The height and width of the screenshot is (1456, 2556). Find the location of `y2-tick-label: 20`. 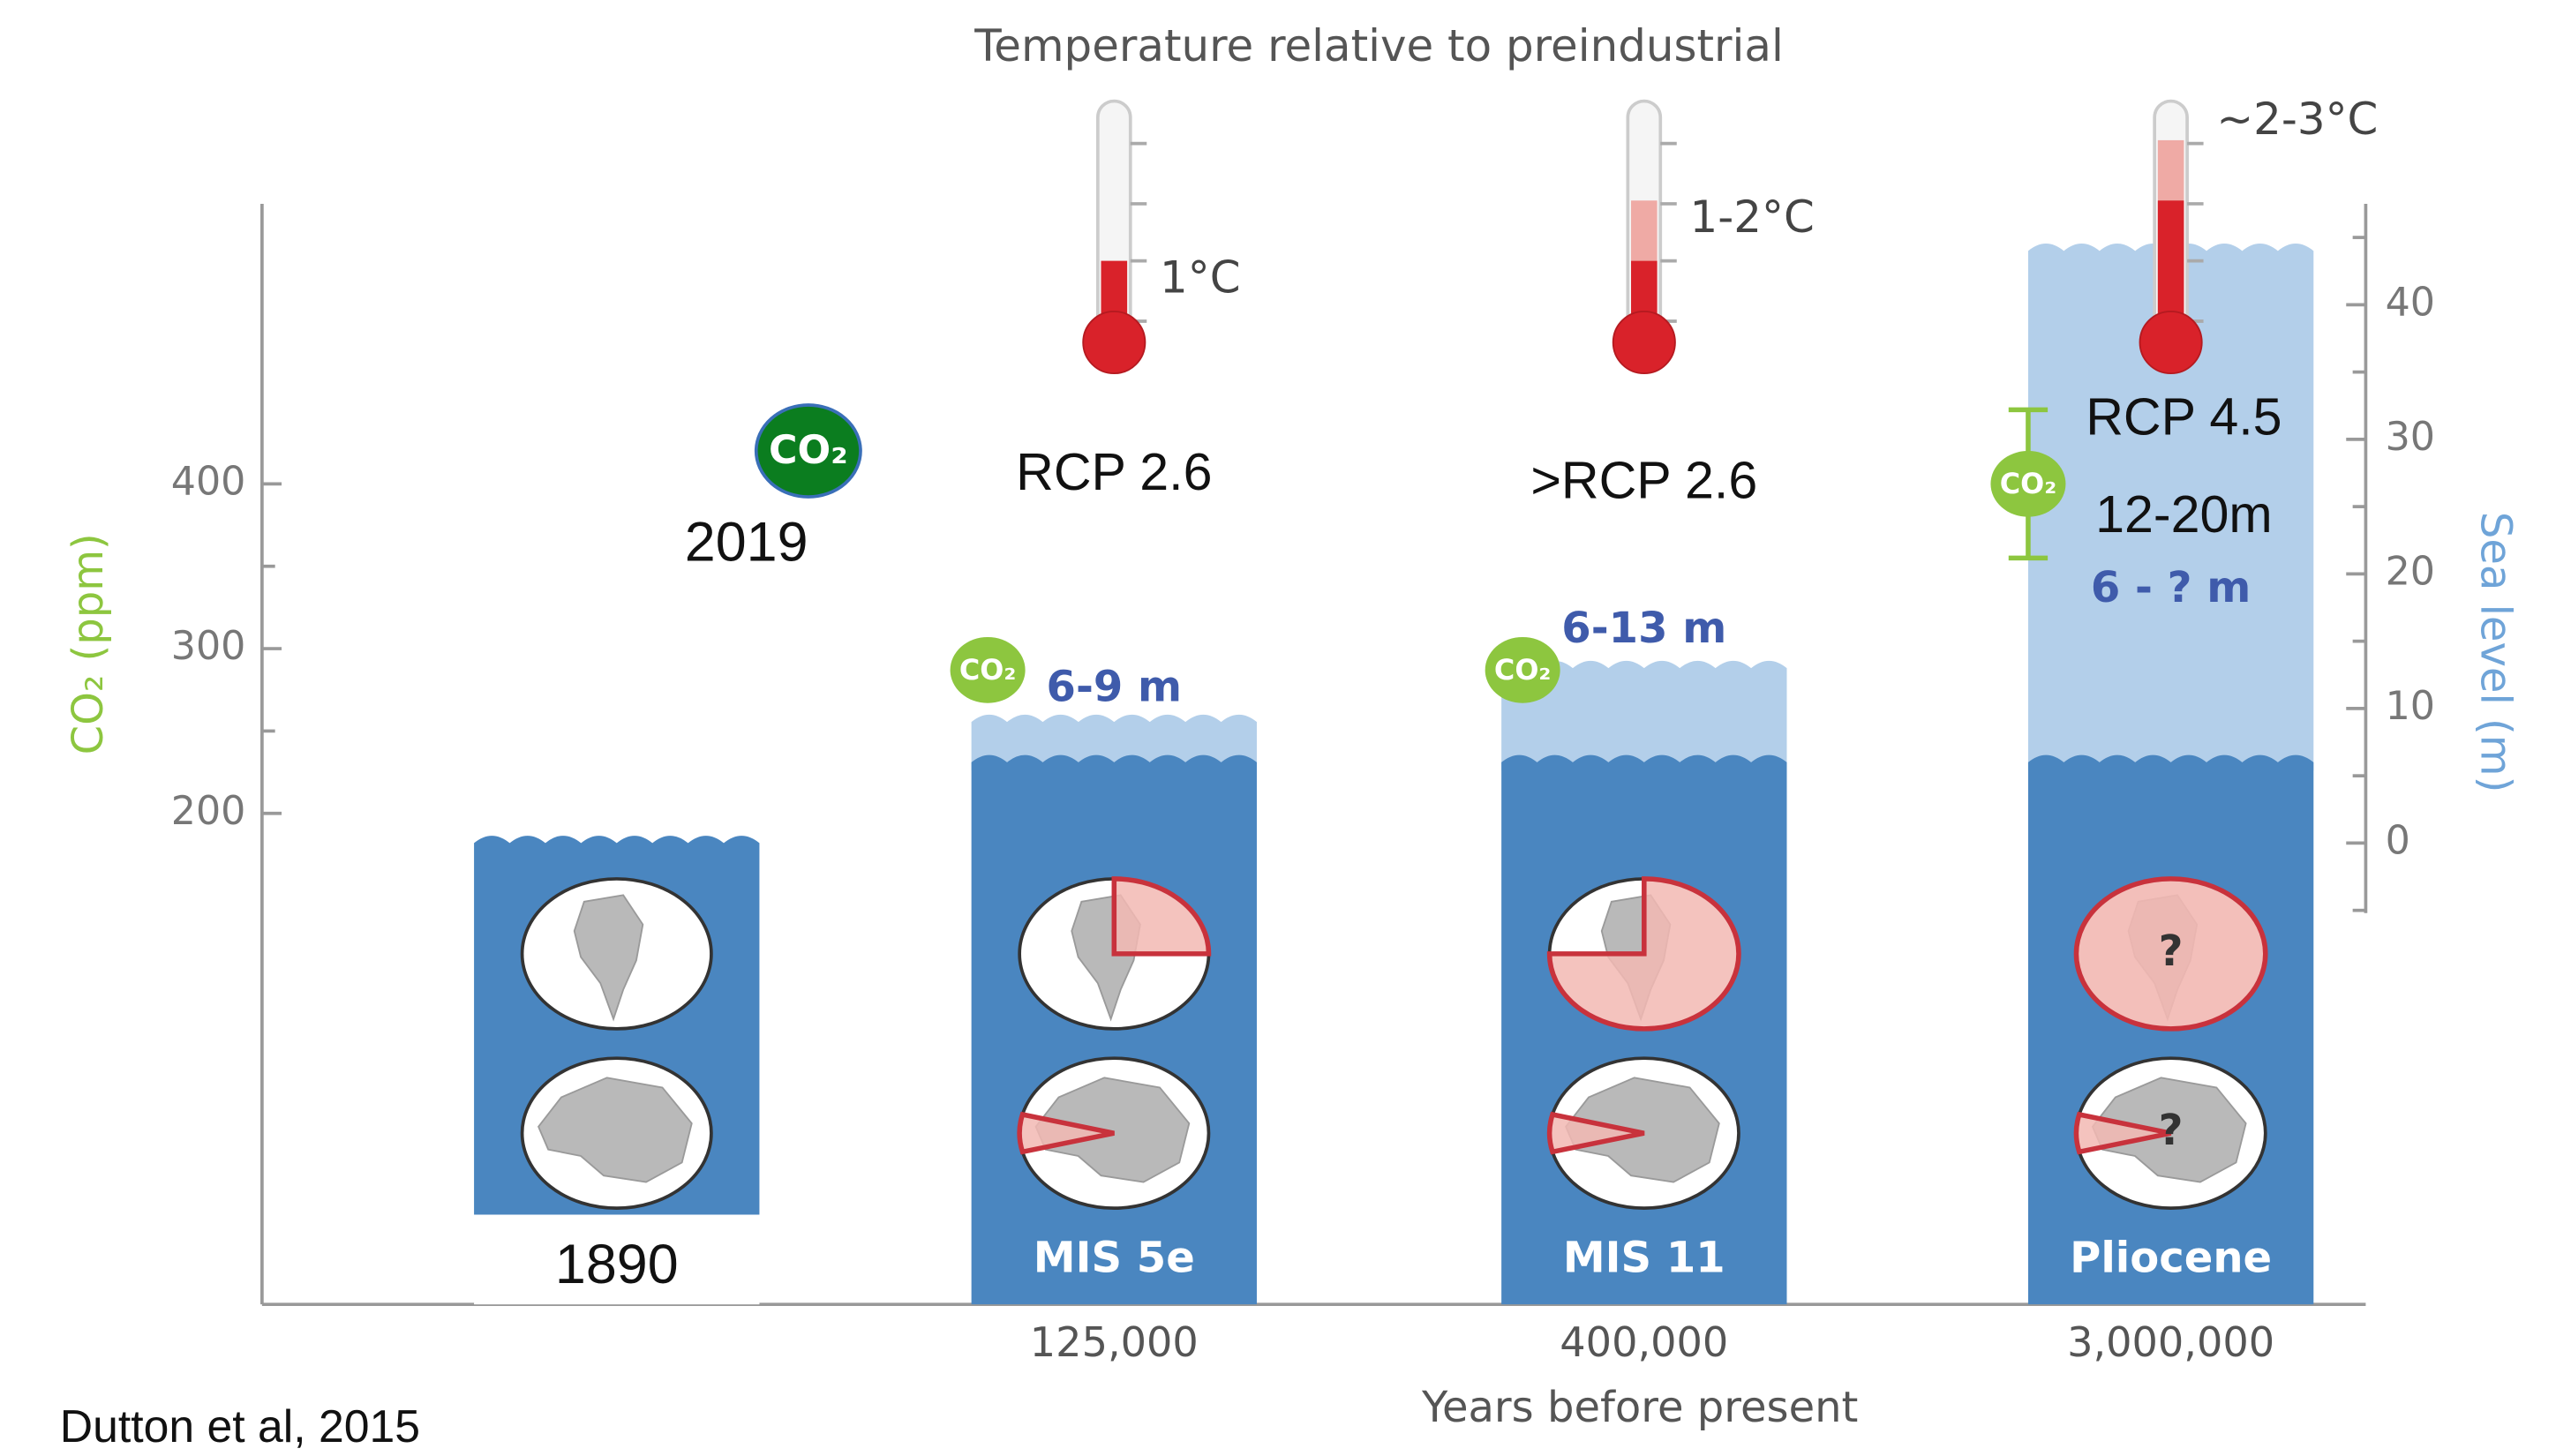

y2-tick-label: 20 is located at coordinates (2410, 571).